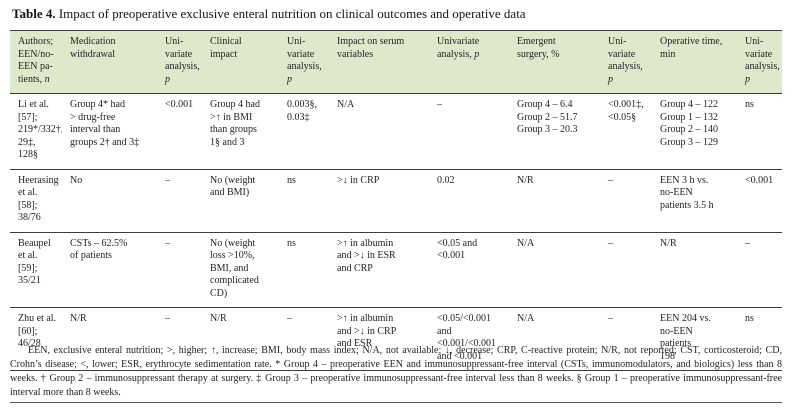  I want to click on cell-serum: >↑ in albumin and >↓ in ESR and CRP, so click(379, 270).